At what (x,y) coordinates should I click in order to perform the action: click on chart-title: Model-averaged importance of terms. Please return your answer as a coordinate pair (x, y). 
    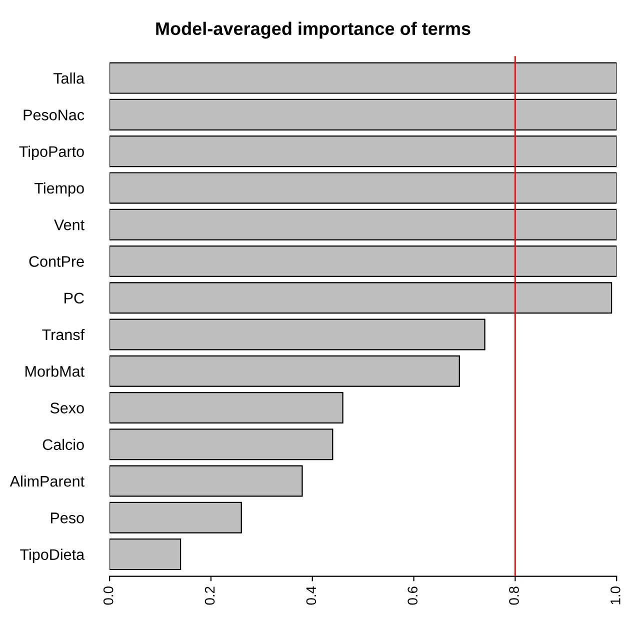
    Looking at the image, I should click on (313, 30).